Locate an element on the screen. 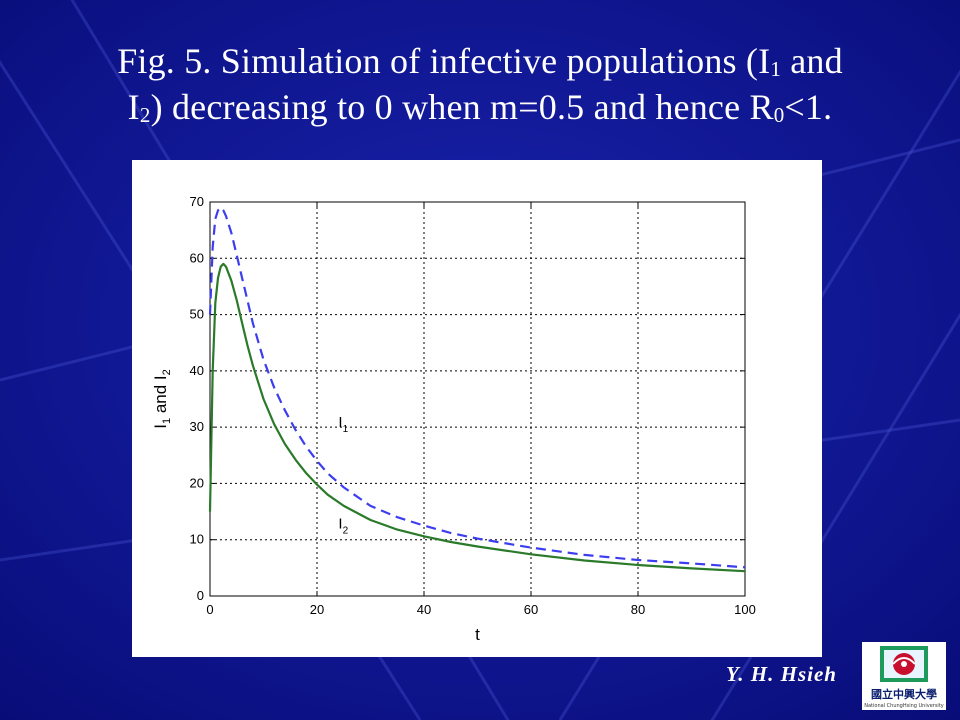 Image resolution: width=960 pixels, height=720 pixels. y-tick-label: 40 is located at coordinates (197, 370).